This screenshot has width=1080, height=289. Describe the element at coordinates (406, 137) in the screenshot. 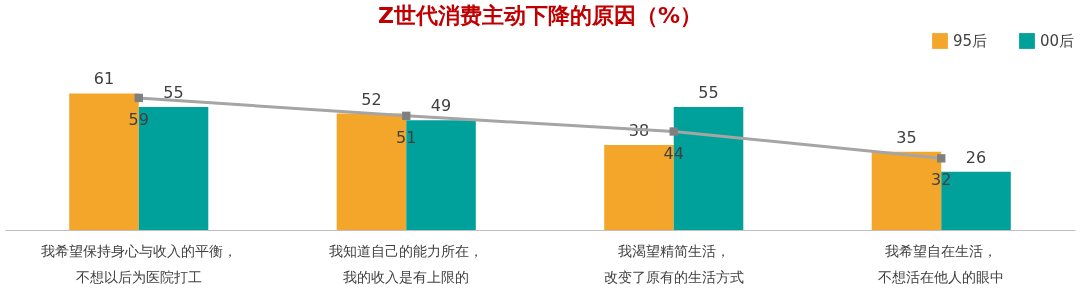

I see `data-label: 51` at that location.